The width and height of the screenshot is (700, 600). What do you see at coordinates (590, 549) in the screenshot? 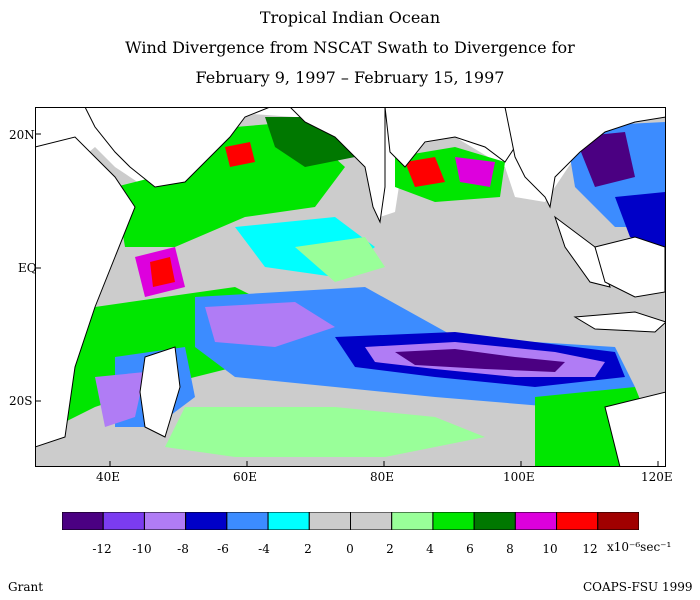
I see `colorbar-label: 12` at bounding box center [590, 549].